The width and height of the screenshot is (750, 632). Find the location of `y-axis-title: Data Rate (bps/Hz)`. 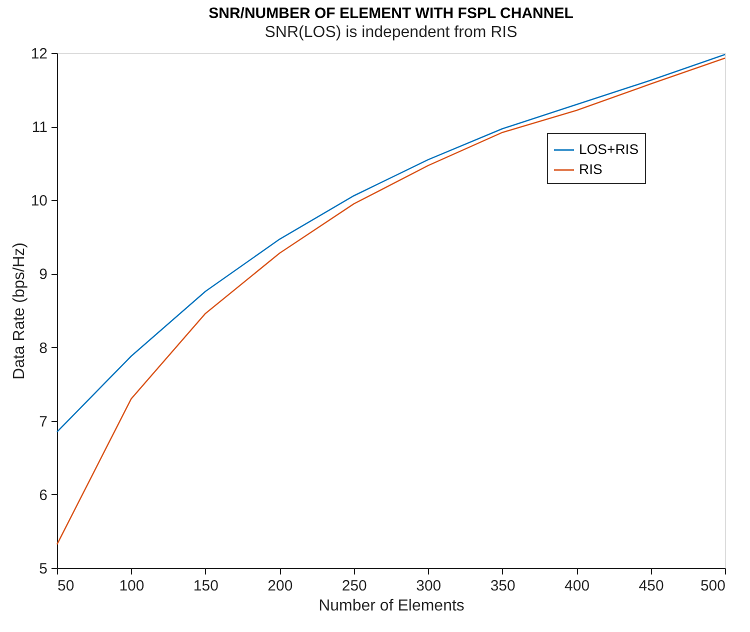

y-axis-title: Data Rate (bps/Hz) is located at coordinates (19, 311).